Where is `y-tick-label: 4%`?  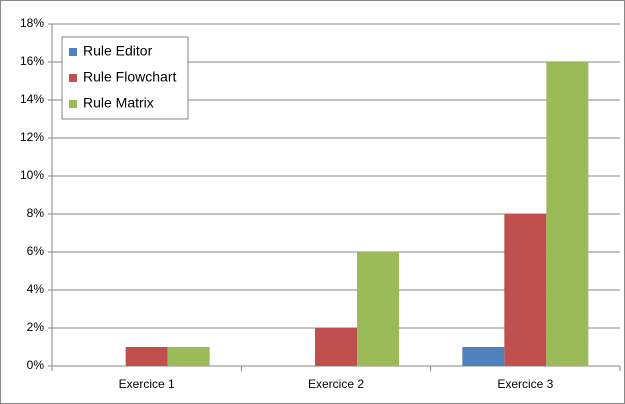 y-tick-label: 4% is located at coordinates (36, 289).